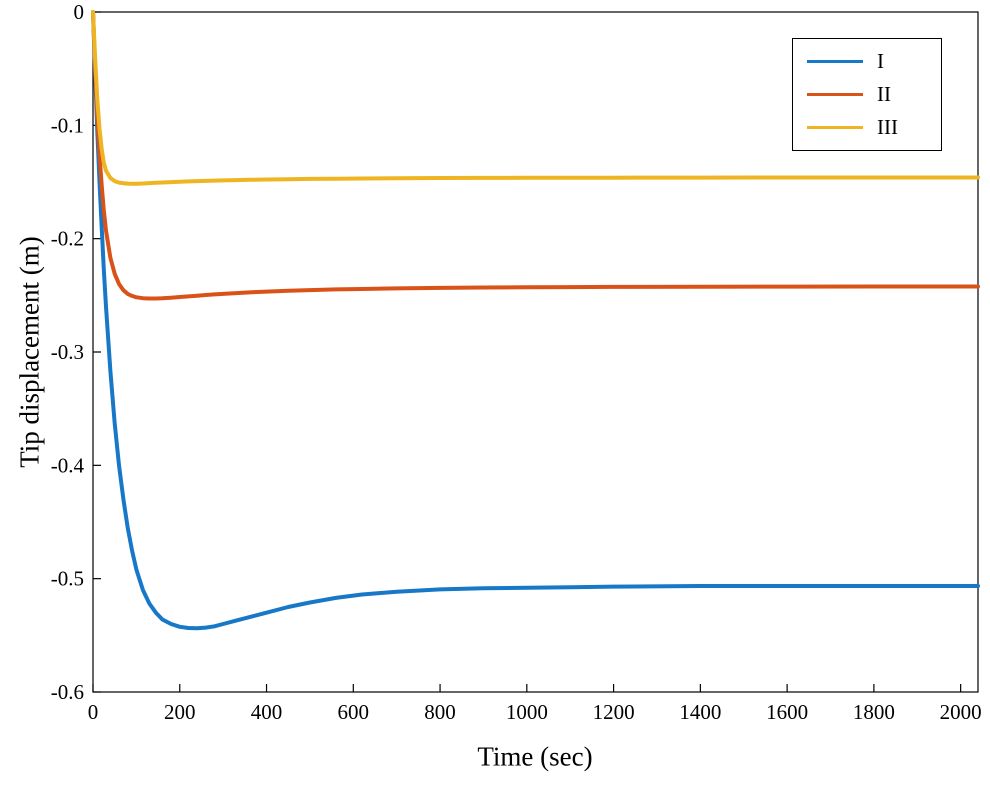 This screenshot has width=990, height=786. What do you see at coordinates (700, 712) in the screenshot?
I see `x-tick-label: 1400` at bounding box center [700, 712].